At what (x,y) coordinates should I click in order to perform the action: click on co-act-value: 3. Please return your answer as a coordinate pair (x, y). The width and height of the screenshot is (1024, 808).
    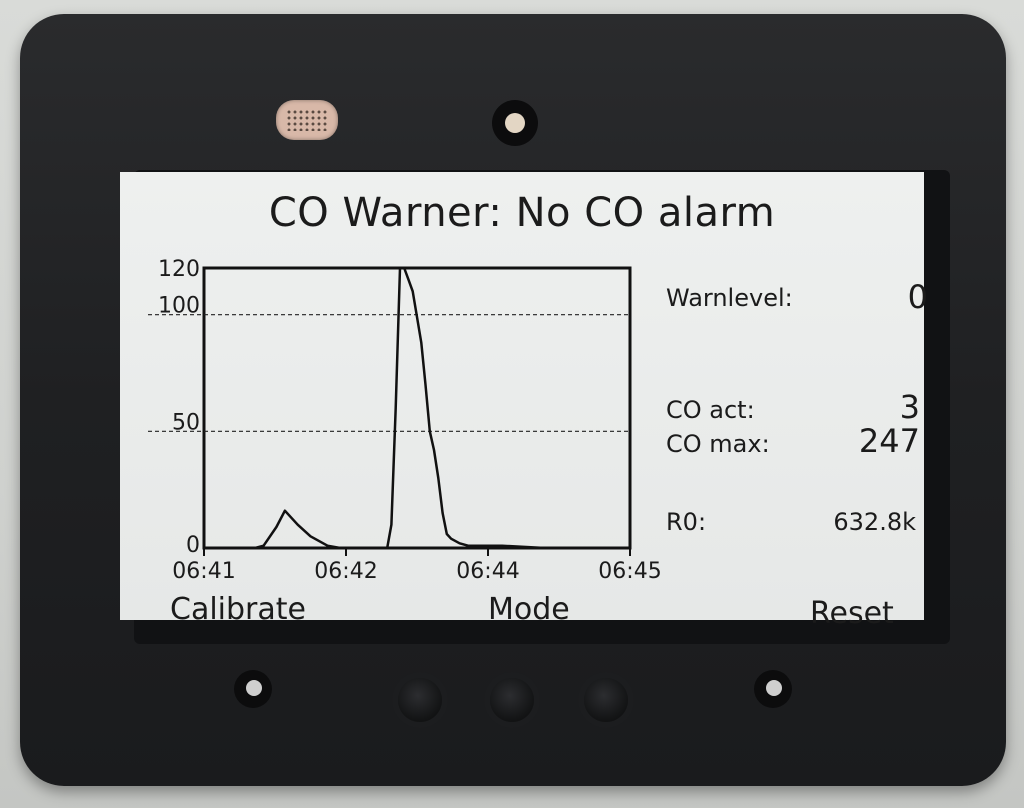
    Looking at the image, I should click on (909, 407).